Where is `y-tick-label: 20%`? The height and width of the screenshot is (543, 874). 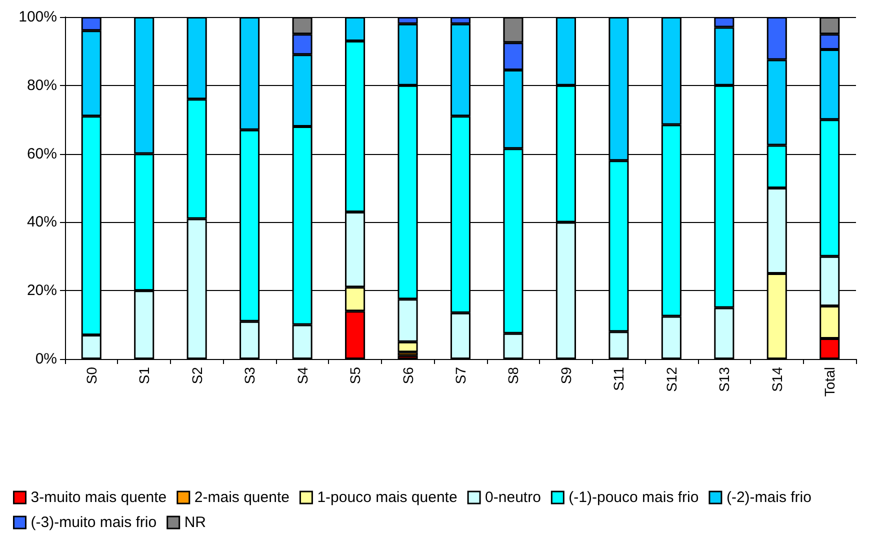 y-tick-label: 20% is located at coordinates (41, 291).